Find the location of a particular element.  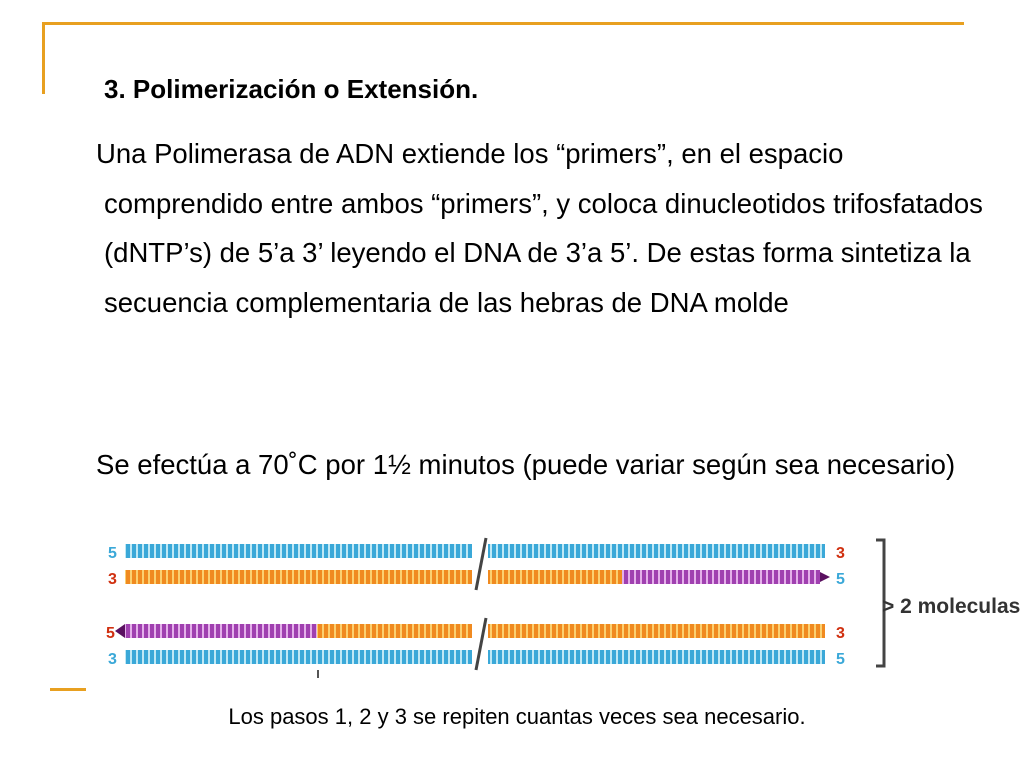

top-new-strand is located at coordinates (373, 577).